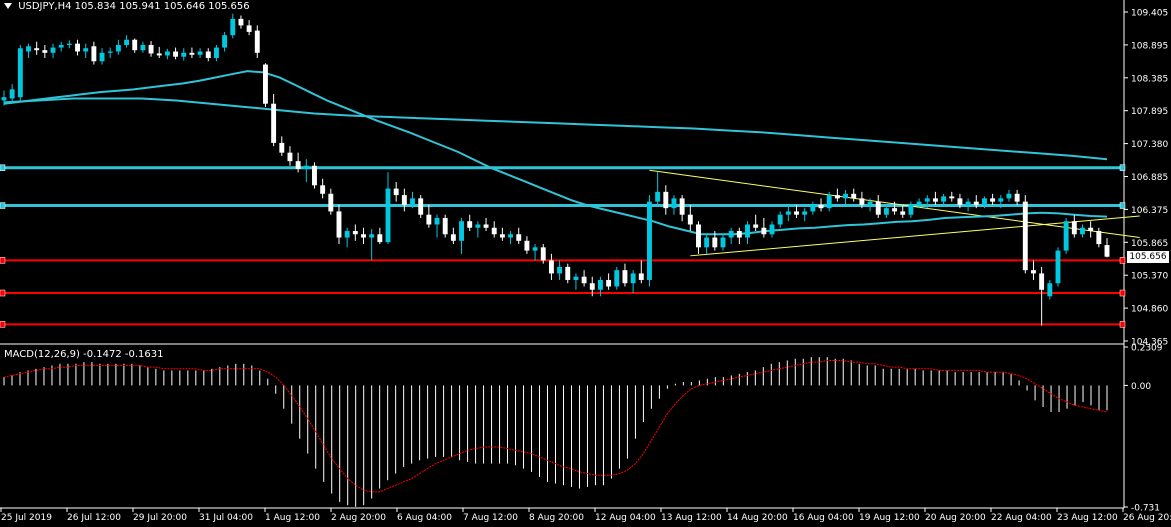  Describe the element at coordinates (555, 129) in the screenshot. I see `moving-average-slow` at that location.